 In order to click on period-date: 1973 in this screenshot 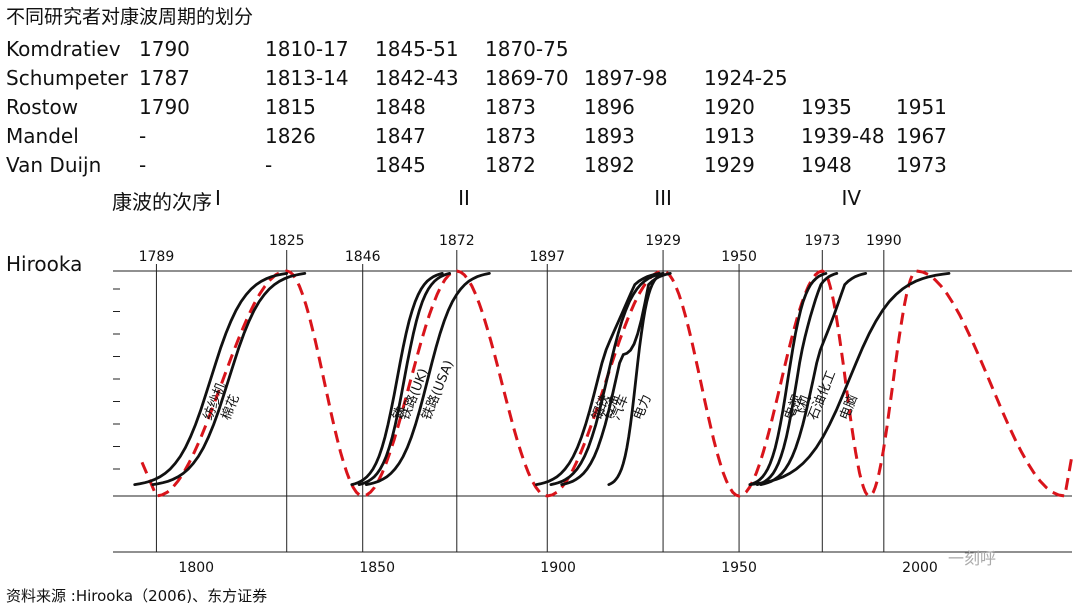, I will do `click(921, 164)`.